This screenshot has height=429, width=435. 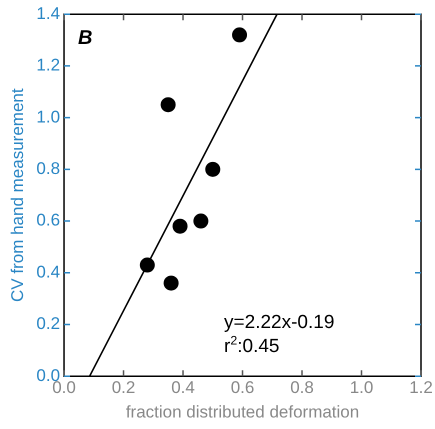 What do you see at coordinates (243, 412) in the screenshot?
I see `x-axis-title: fraction distributed deformation` at bounding box center [243, 412].